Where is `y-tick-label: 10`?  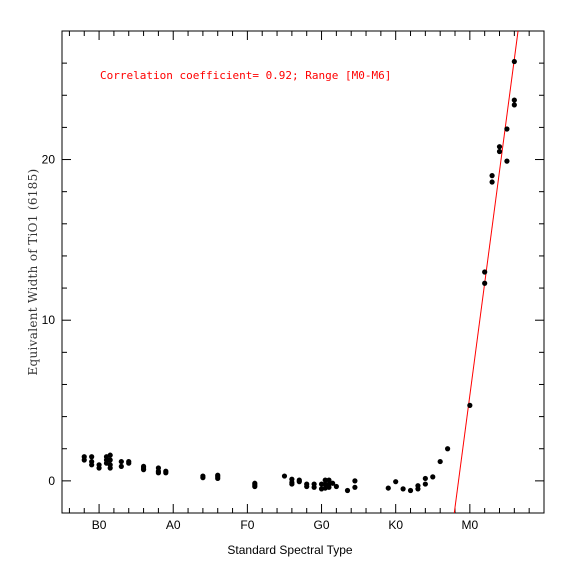
y-tick-label: 10 is located at coordinates (49, 320).